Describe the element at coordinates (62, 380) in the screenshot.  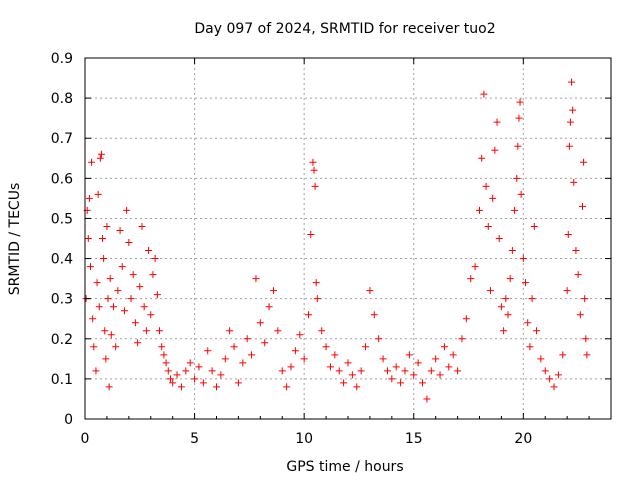
I see `y-tick-label: 0.1` at that location.